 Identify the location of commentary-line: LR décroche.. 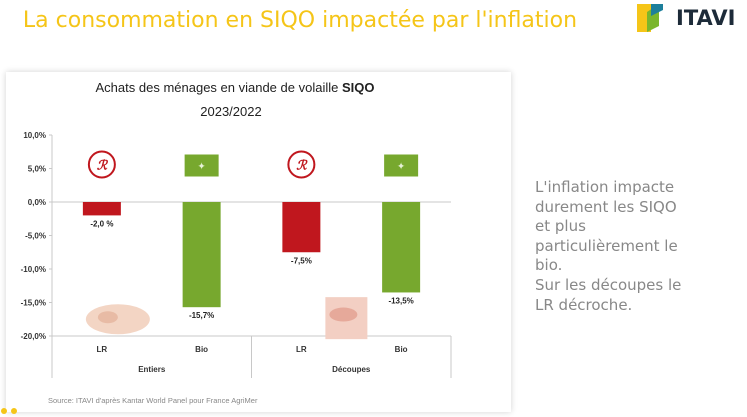
(584, 304).